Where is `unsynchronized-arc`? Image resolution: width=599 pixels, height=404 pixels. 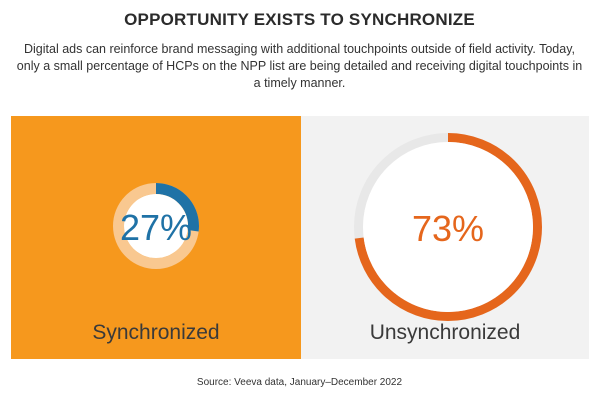
unsynchronized-arc is located at coordinates (448, 227).